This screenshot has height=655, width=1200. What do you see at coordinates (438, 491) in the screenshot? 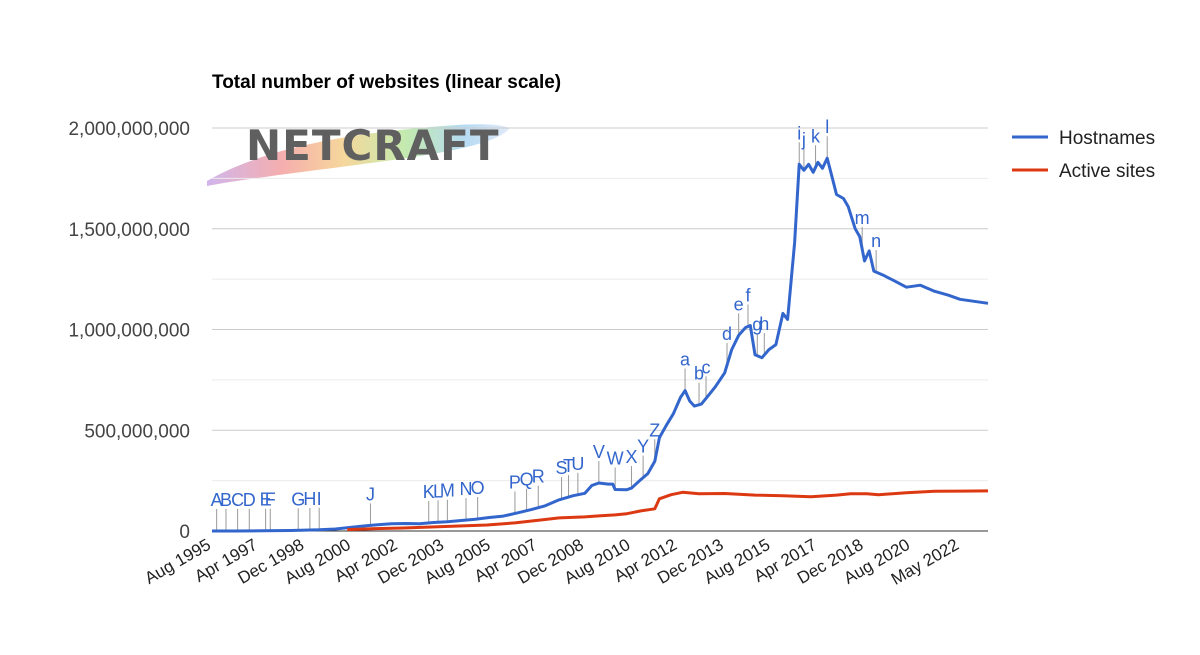
I see `annotation-label: L` at bounding box center [438, 491].